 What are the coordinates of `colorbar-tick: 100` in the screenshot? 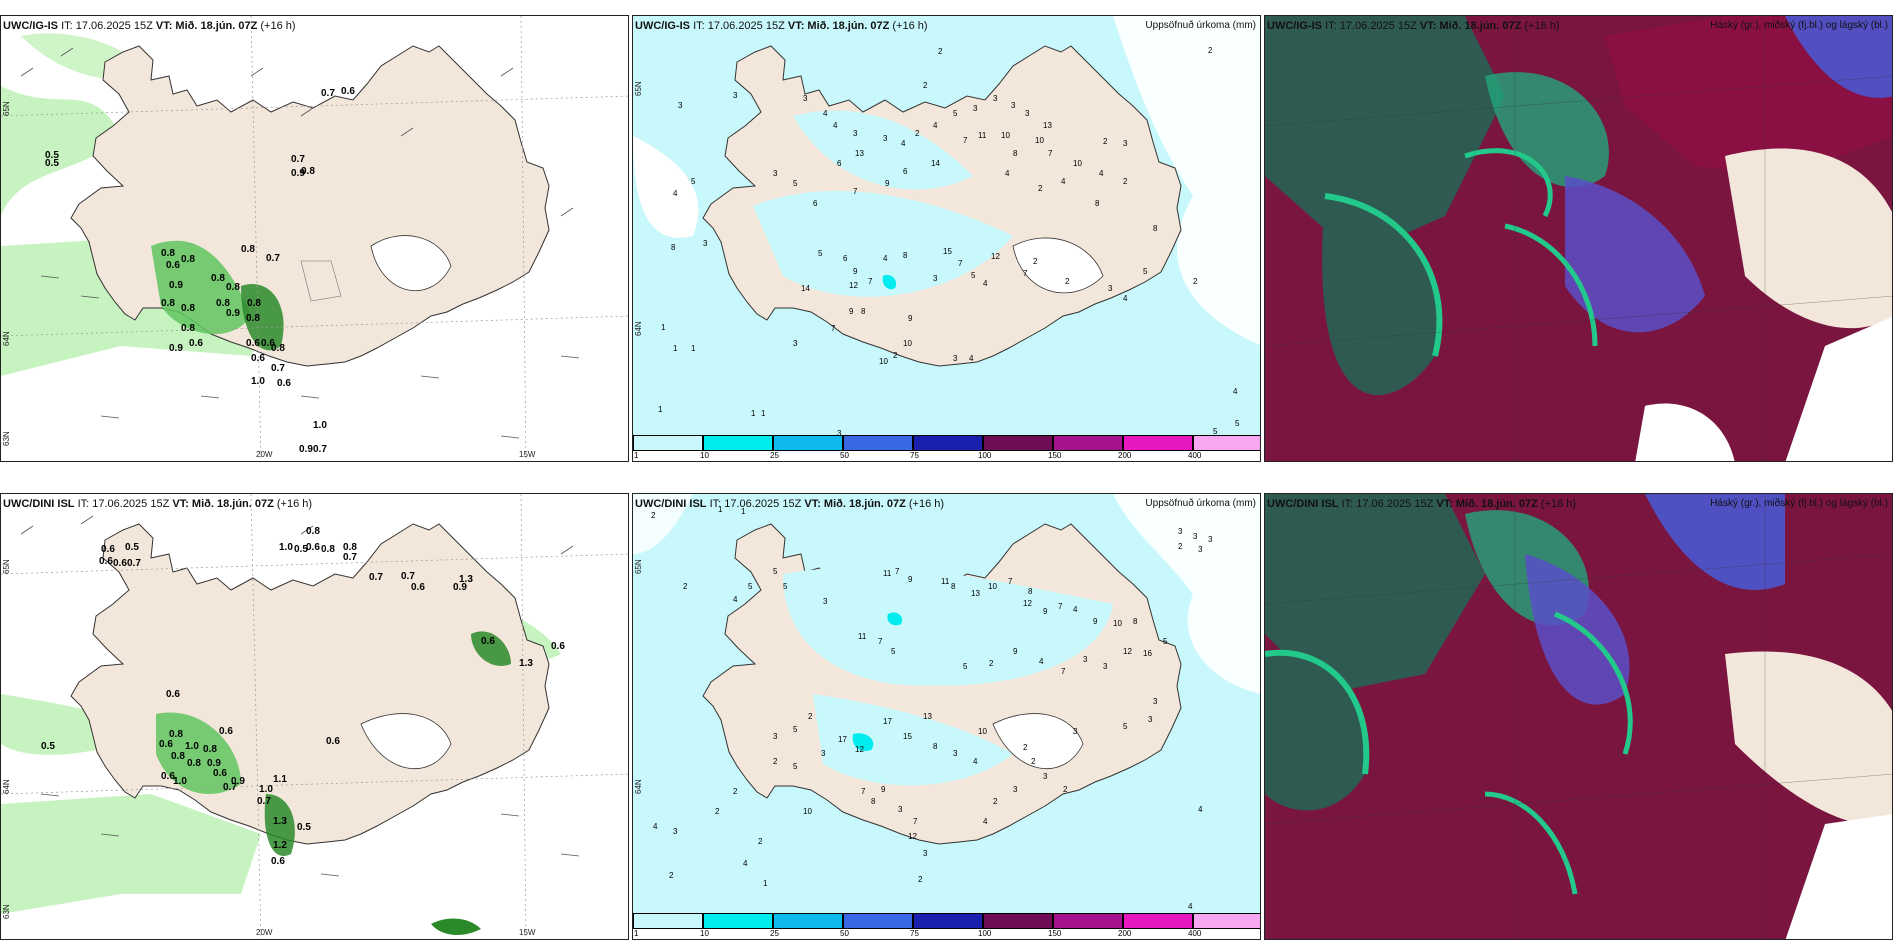 It's located at (985, 455).